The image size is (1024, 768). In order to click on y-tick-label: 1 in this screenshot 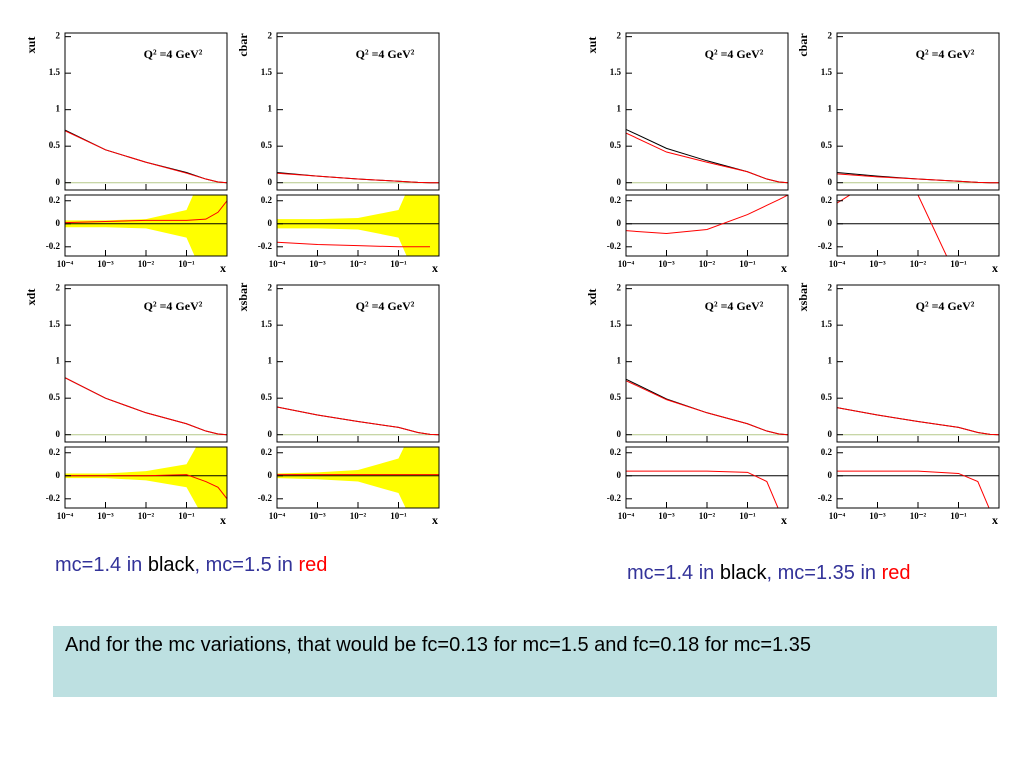, I will do `click(830, 361)`.